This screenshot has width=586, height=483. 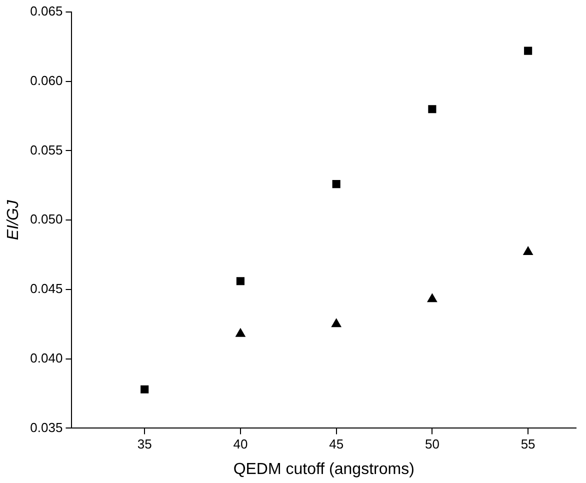 What do you see at coordinates (323, 469) in the screenshot?
I see `x-axis-title: QEDM cutoff (angstroms)` at bounding box center [323, 469].